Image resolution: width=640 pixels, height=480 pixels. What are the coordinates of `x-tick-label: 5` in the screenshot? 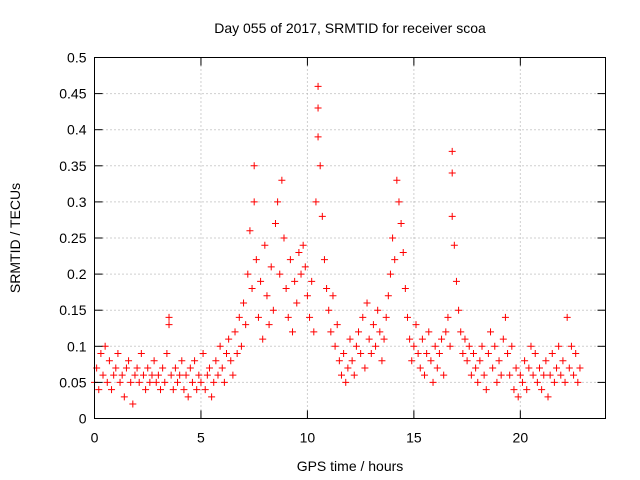 It's located at (201, 438).